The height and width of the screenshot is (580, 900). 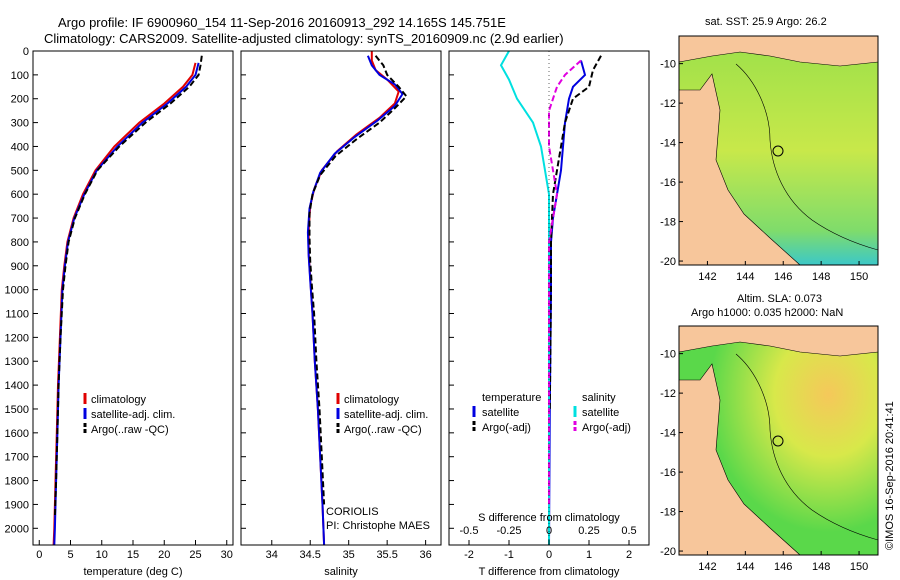 I want to click on sla-map-ticks: 142 144 146 148 150 -10 -12 -14 -16 -18 -20, so click(x=764, y=461).